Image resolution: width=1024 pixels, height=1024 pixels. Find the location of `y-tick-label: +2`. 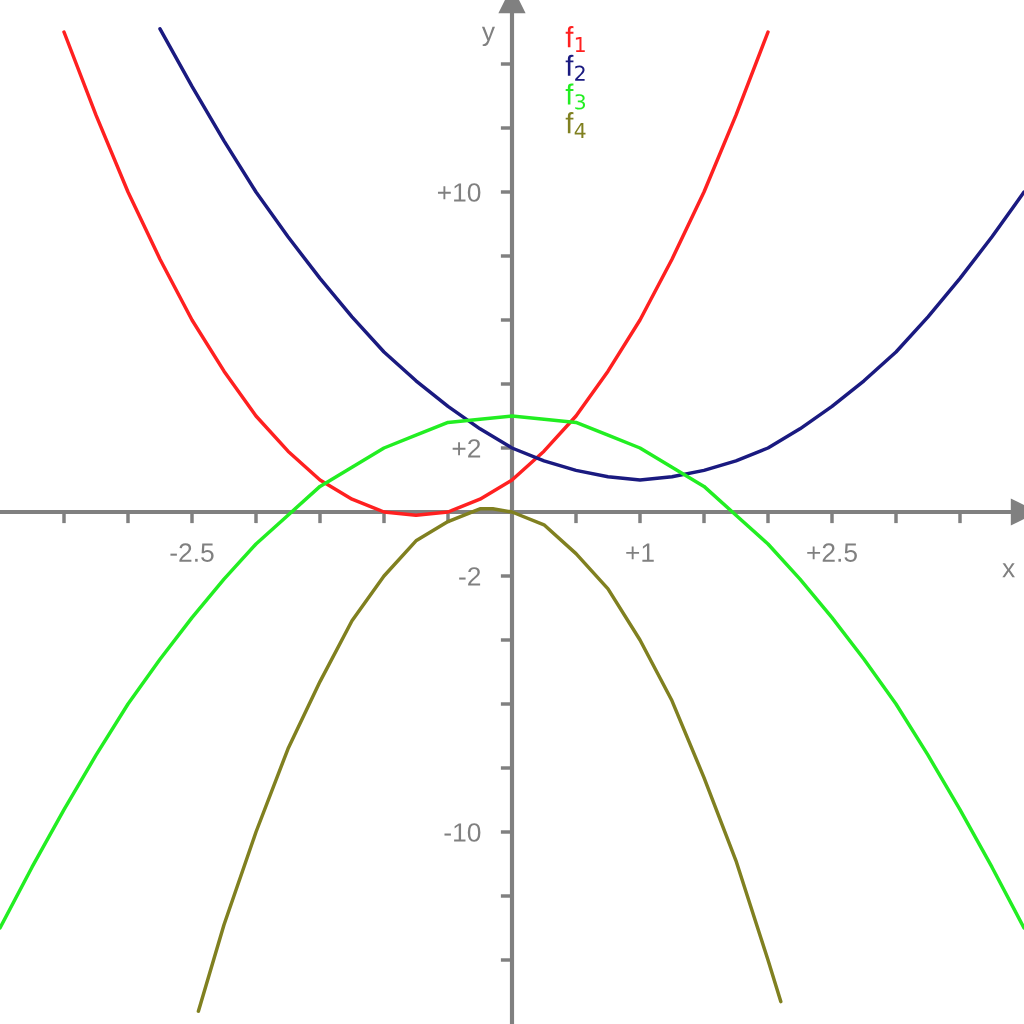

y-tick-label: +2 is located at coordinates (466, 448).